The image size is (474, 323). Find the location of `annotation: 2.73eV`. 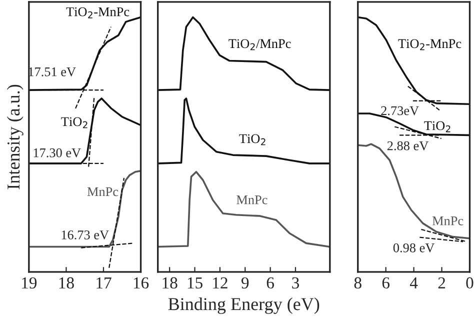

annotation: 2.73eV is located at coordinates (400, 111).